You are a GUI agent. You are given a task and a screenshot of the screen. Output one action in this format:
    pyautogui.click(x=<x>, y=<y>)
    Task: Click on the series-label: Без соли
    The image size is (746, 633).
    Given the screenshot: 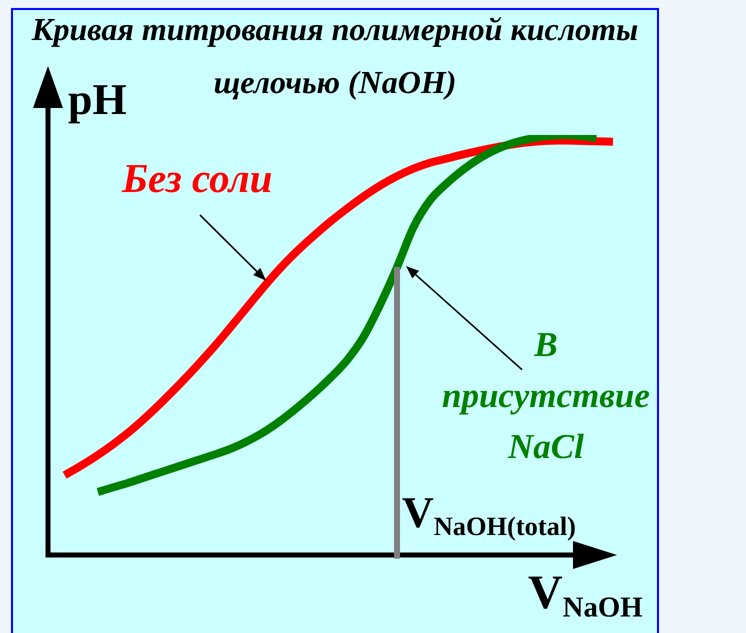 What is the action you would take?
    pyautogui.click(x=197, y=178)
    